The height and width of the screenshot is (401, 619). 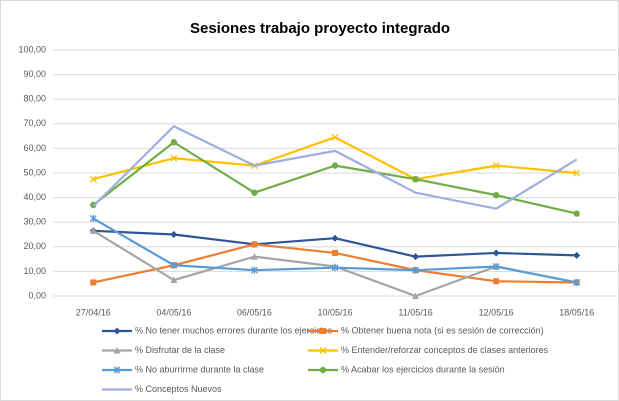 What do you see at coordinates (576, 312) in the screenshot?
I see `x-tick-label: 18/05/16` at bounding box center [576, 312].